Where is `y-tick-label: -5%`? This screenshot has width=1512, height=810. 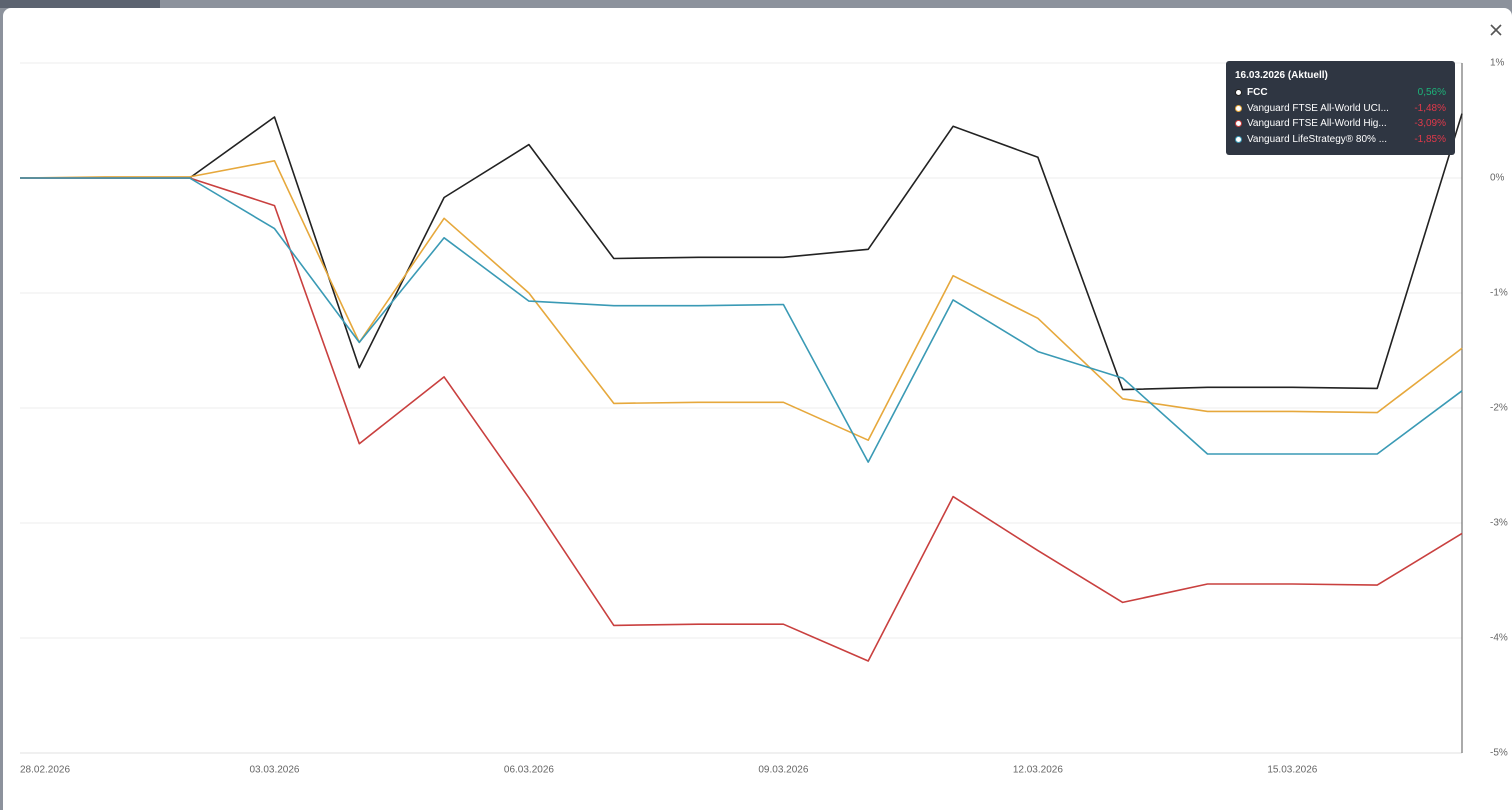
y-tick-label: -5% is located at coordinates (1499, 753).